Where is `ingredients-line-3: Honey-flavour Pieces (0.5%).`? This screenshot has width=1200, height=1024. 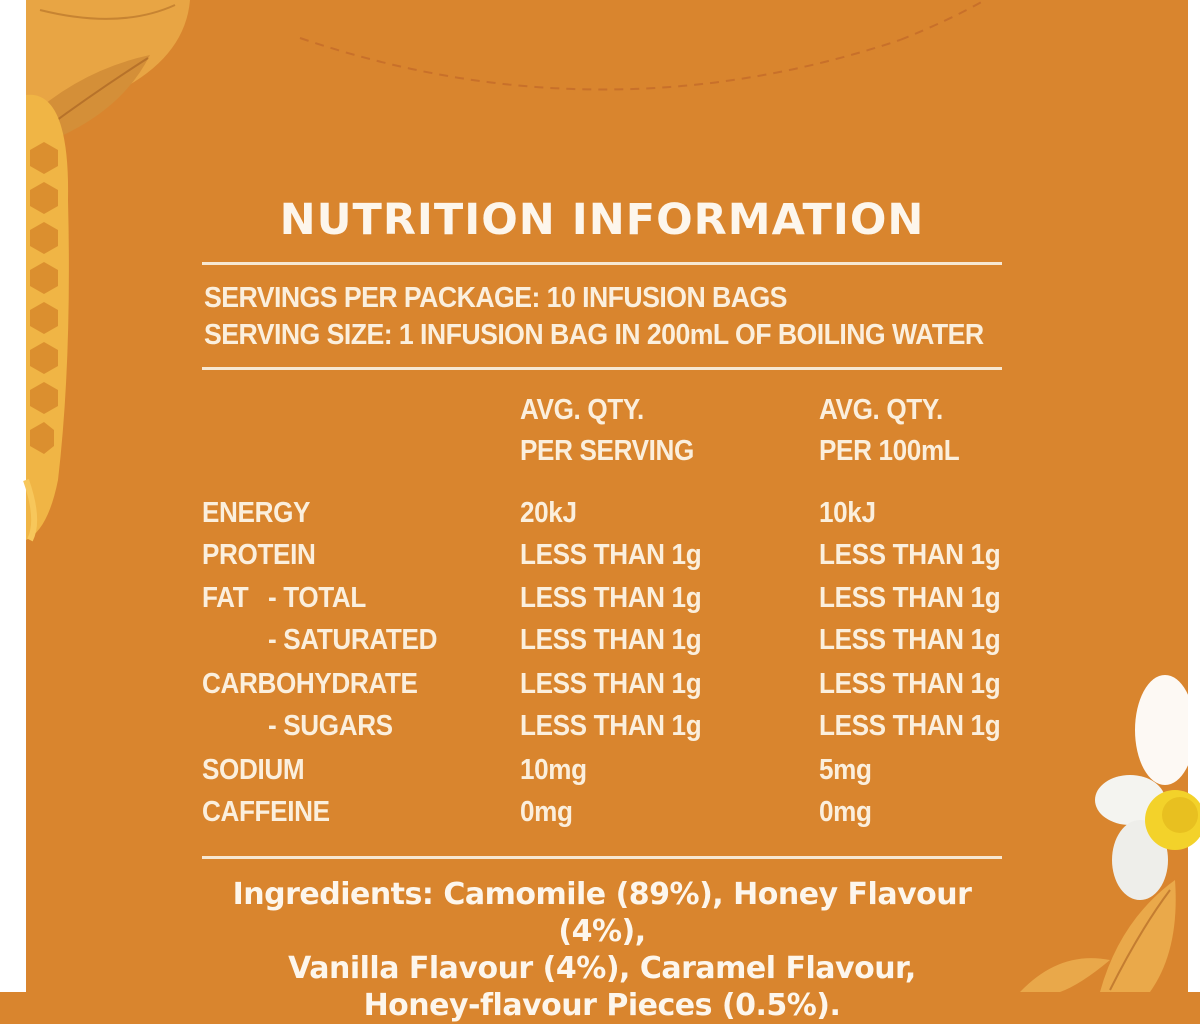
ingredients-line-3: Honey-flavour Pieces (0.5%). is located at coordinates (602, 1005).